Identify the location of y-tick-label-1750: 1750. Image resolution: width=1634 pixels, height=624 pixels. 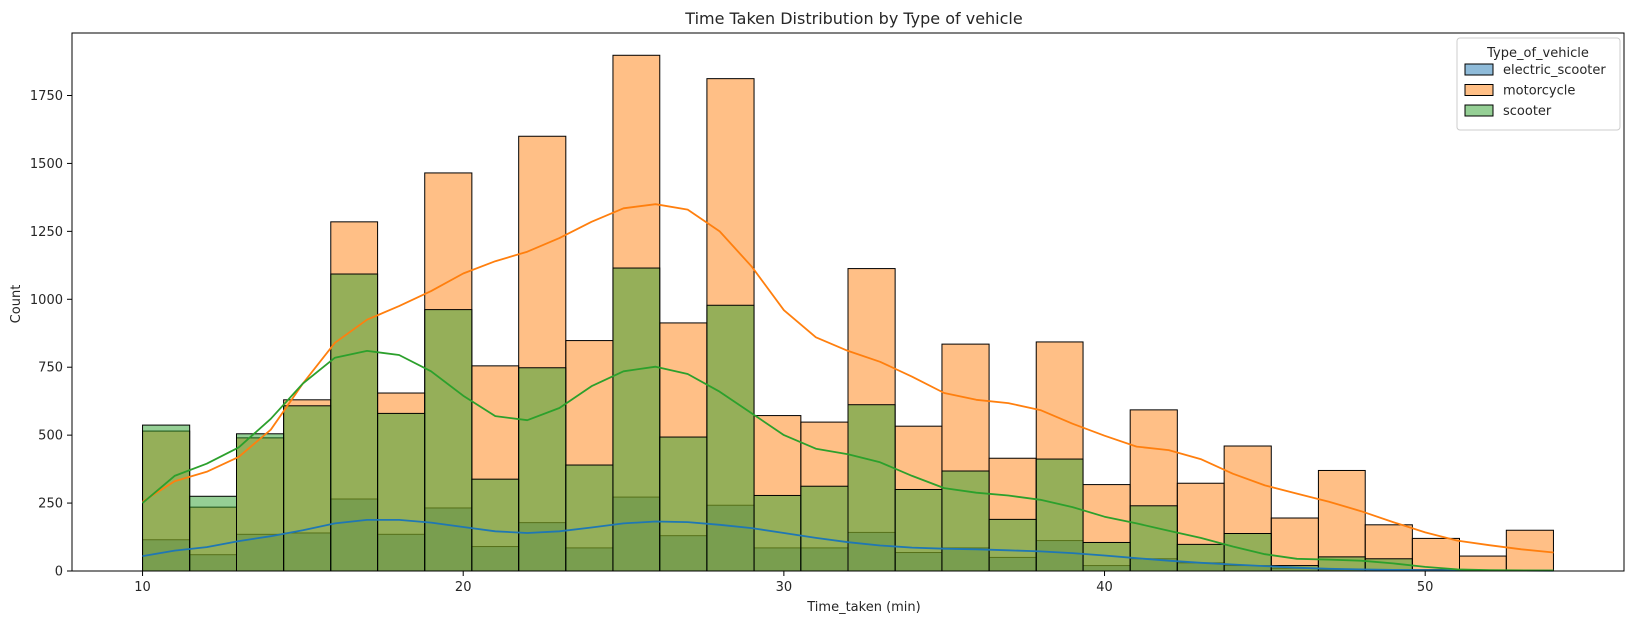
(46, 96).